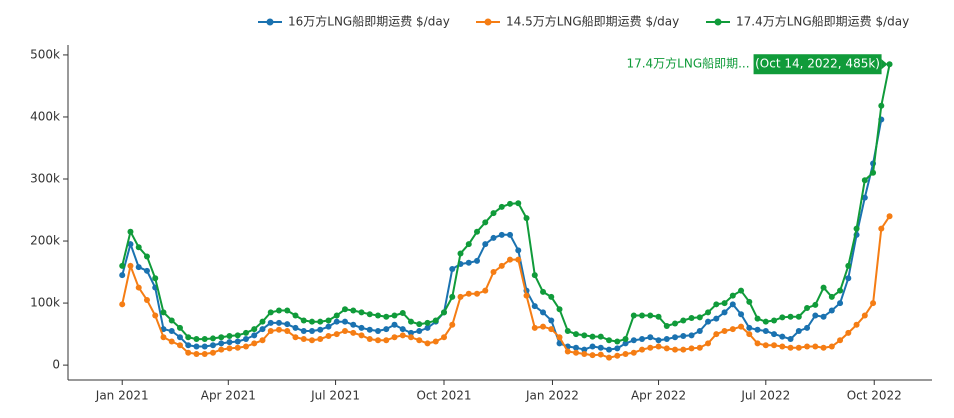  Describe the element at coordinates (45, 116) in the screenshot. I see `y-tick-label: 400k` at that location.